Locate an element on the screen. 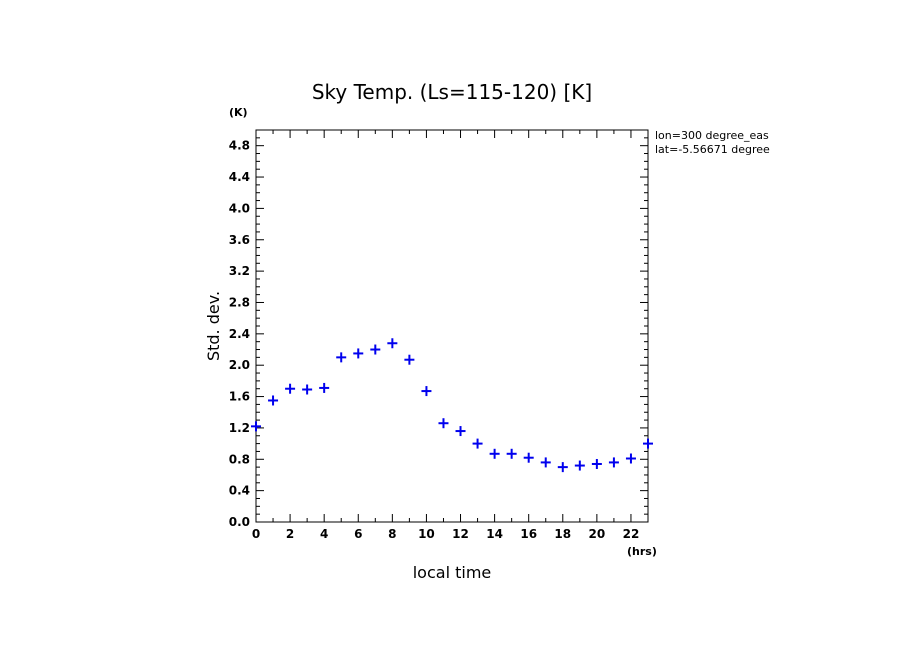  y-tick-label: 2.8 is located at coordinates (239, 302).